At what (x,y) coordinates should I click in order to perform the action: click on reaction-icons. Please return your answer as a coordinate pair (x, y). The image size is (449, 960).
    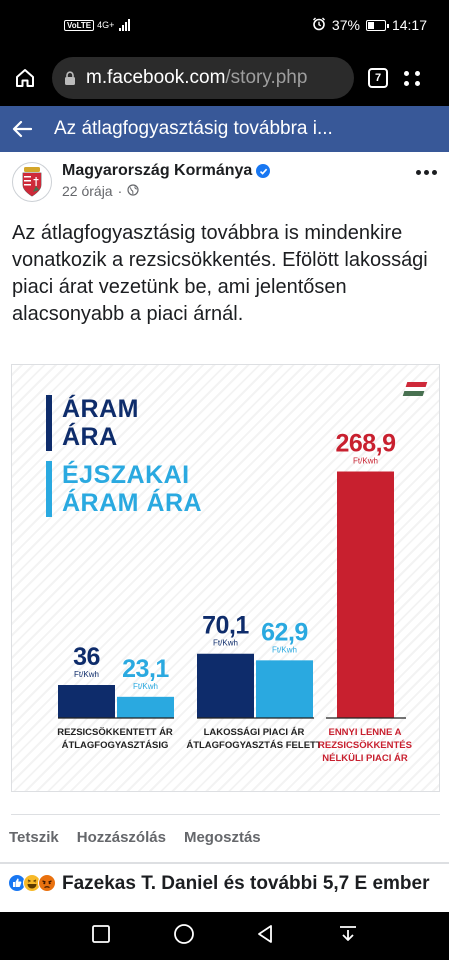
    Looking at the image, I should click on (32, 883).